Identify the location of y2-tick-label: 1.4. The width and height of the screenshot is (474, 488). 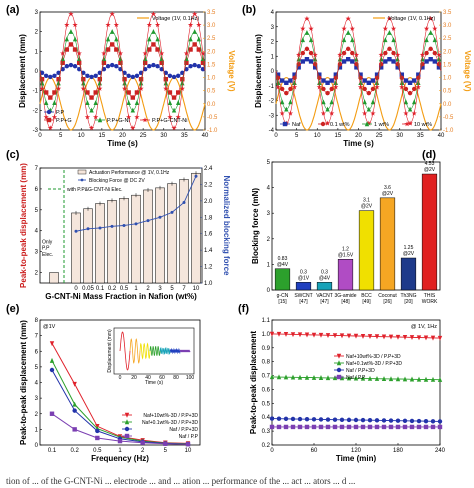
(208, 251).